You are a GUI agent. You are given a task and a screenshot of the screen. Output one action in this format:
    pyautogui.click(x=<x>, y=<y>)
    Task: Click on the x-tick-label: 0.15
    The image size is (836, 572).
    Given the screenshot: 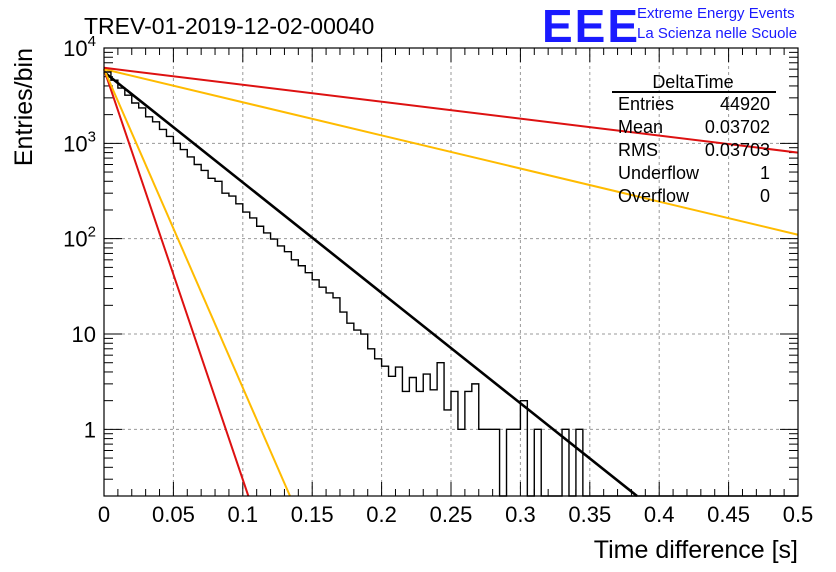 What is the action you would take?
    pyautogui.click(x=312, y=514)
    